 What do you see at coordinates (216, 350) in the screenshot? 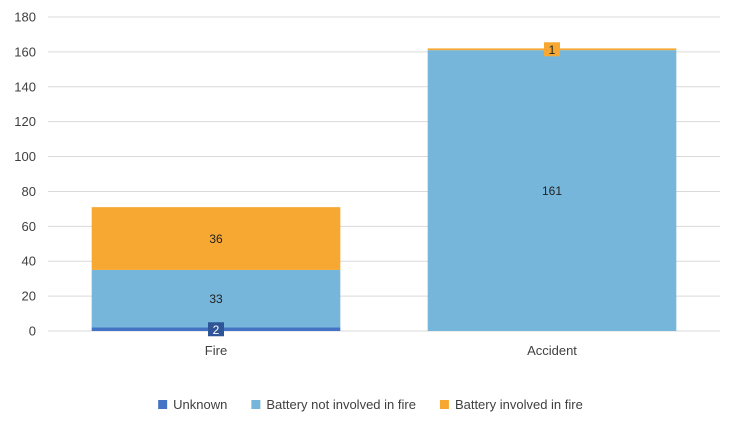
I see `x-category-label: Fire` at bounding box center [216, 350].